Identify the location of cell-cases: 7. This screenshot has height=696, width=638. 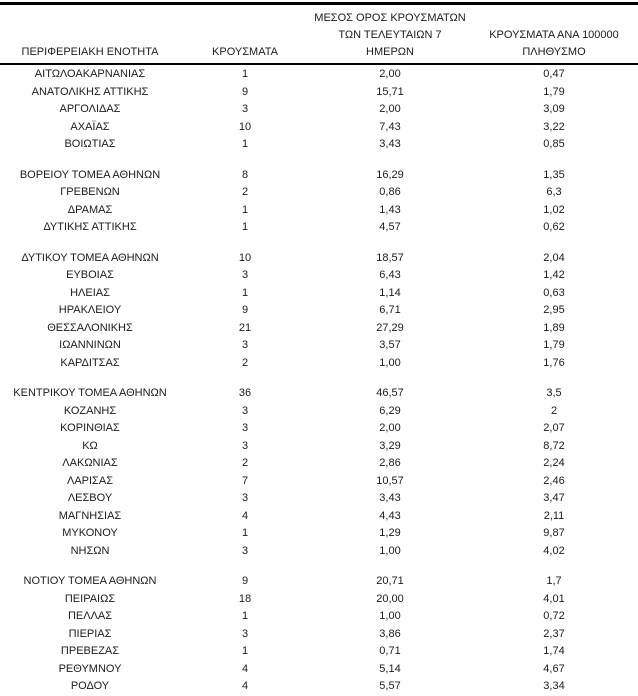
(245, 480).